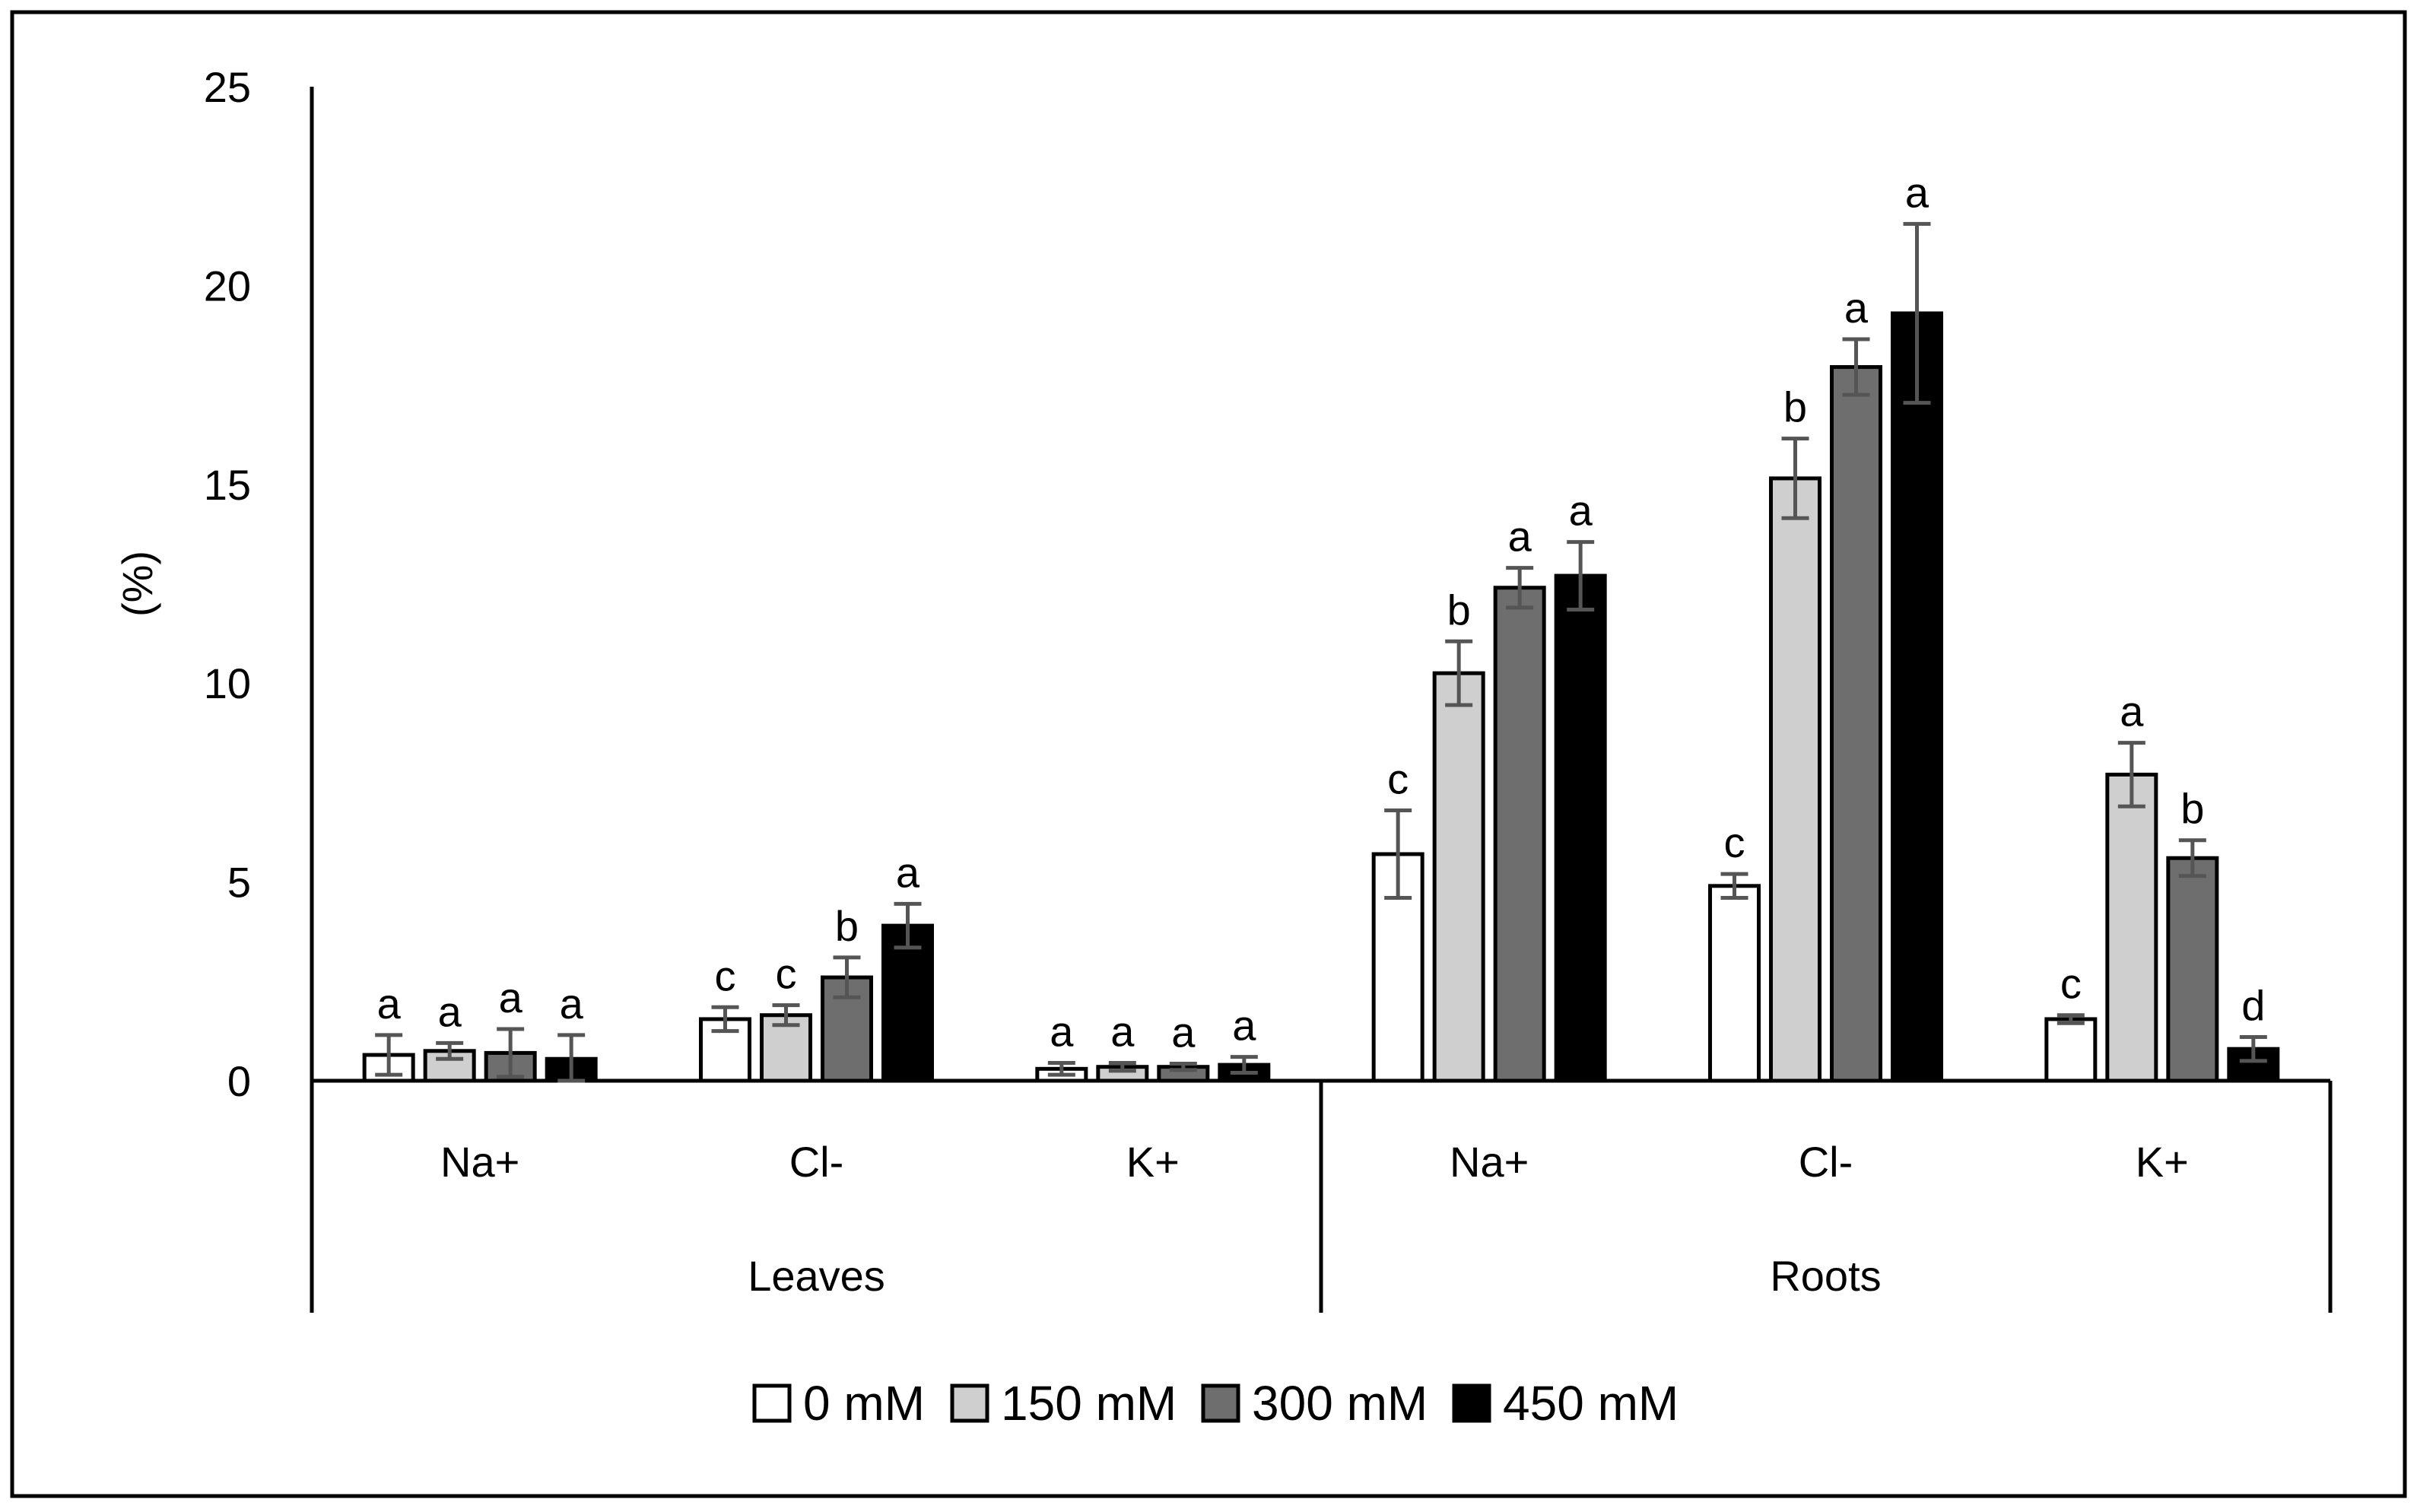 Image resolution: width=2417 pixels, height=1512 pixels. Describe the element at coordinates (1591, 1403) in the screenshot. I see `legend-label: 450 mM` at that location.